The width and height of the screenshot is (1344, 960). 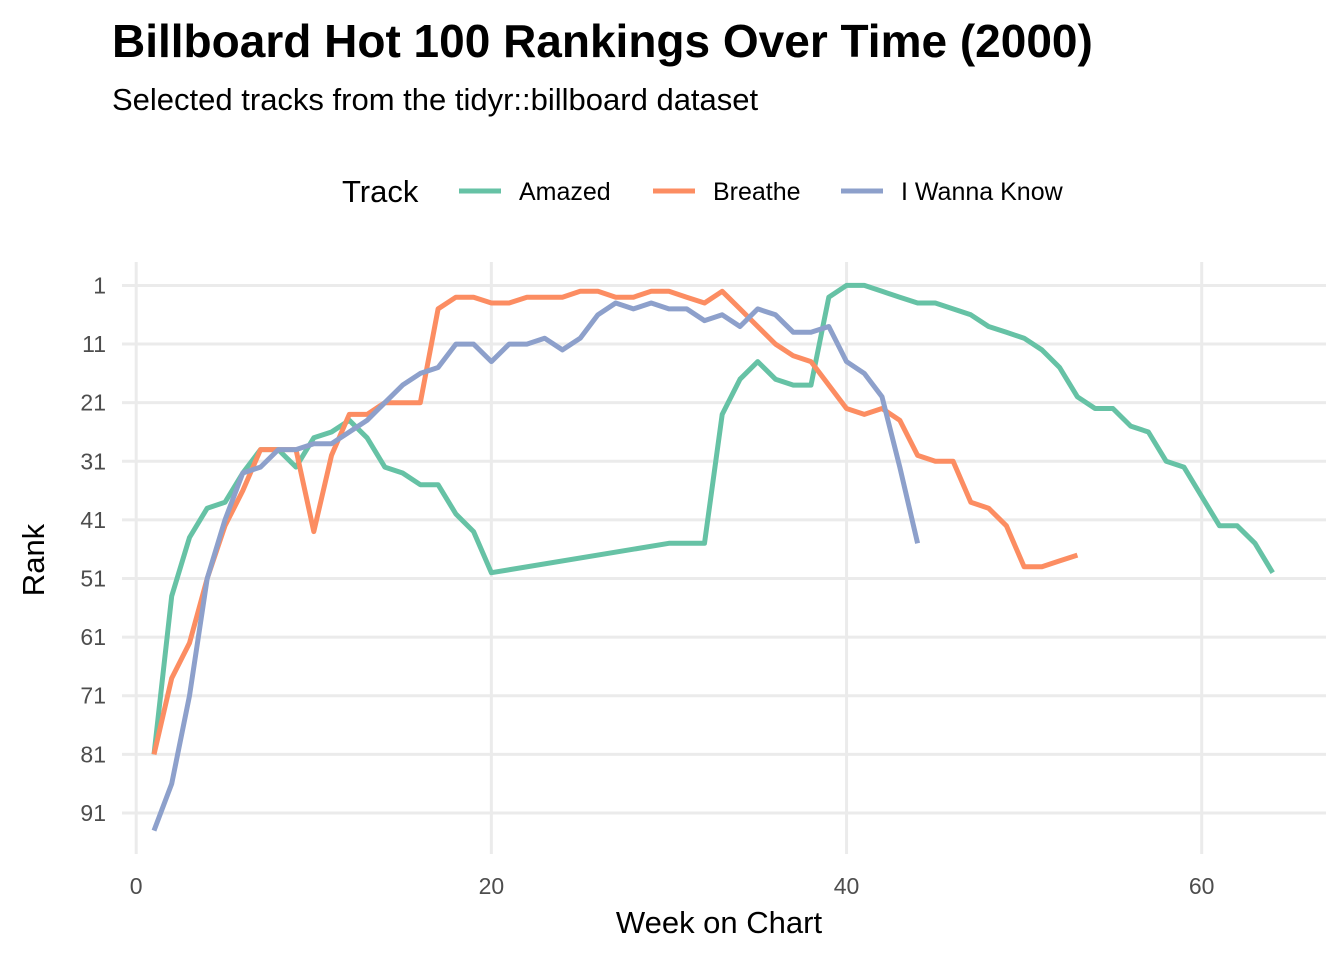 I want to click on y-tick-label: 71, so click(x=93, y=696).